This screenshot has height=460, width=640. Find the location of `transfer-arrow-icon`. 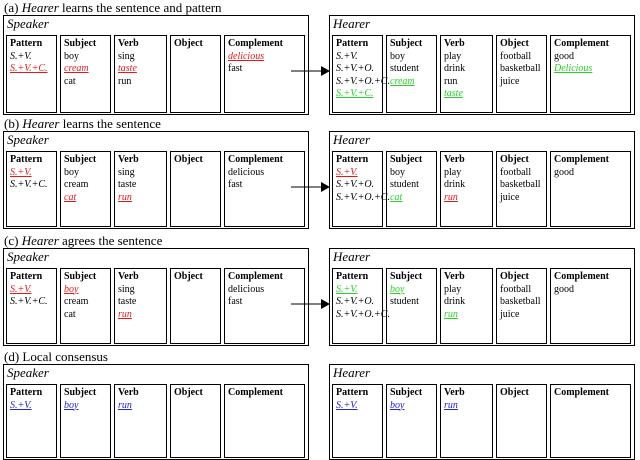

transfer-arrow-icon is located at coordinates (310, 304).